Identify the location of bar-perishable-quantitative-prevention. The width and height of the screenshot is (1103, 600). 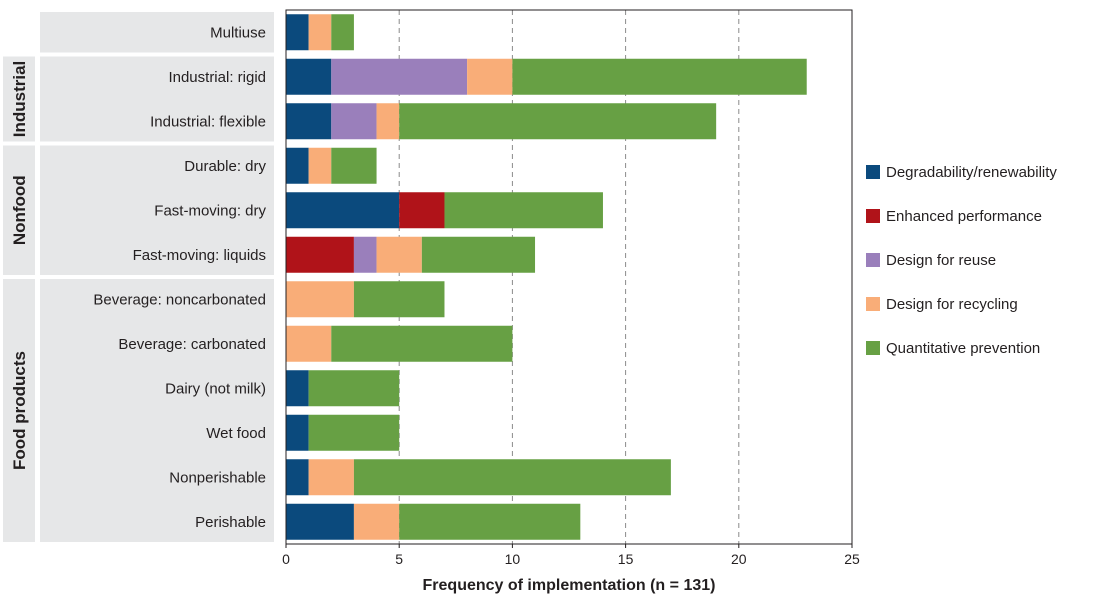
(490, 521).